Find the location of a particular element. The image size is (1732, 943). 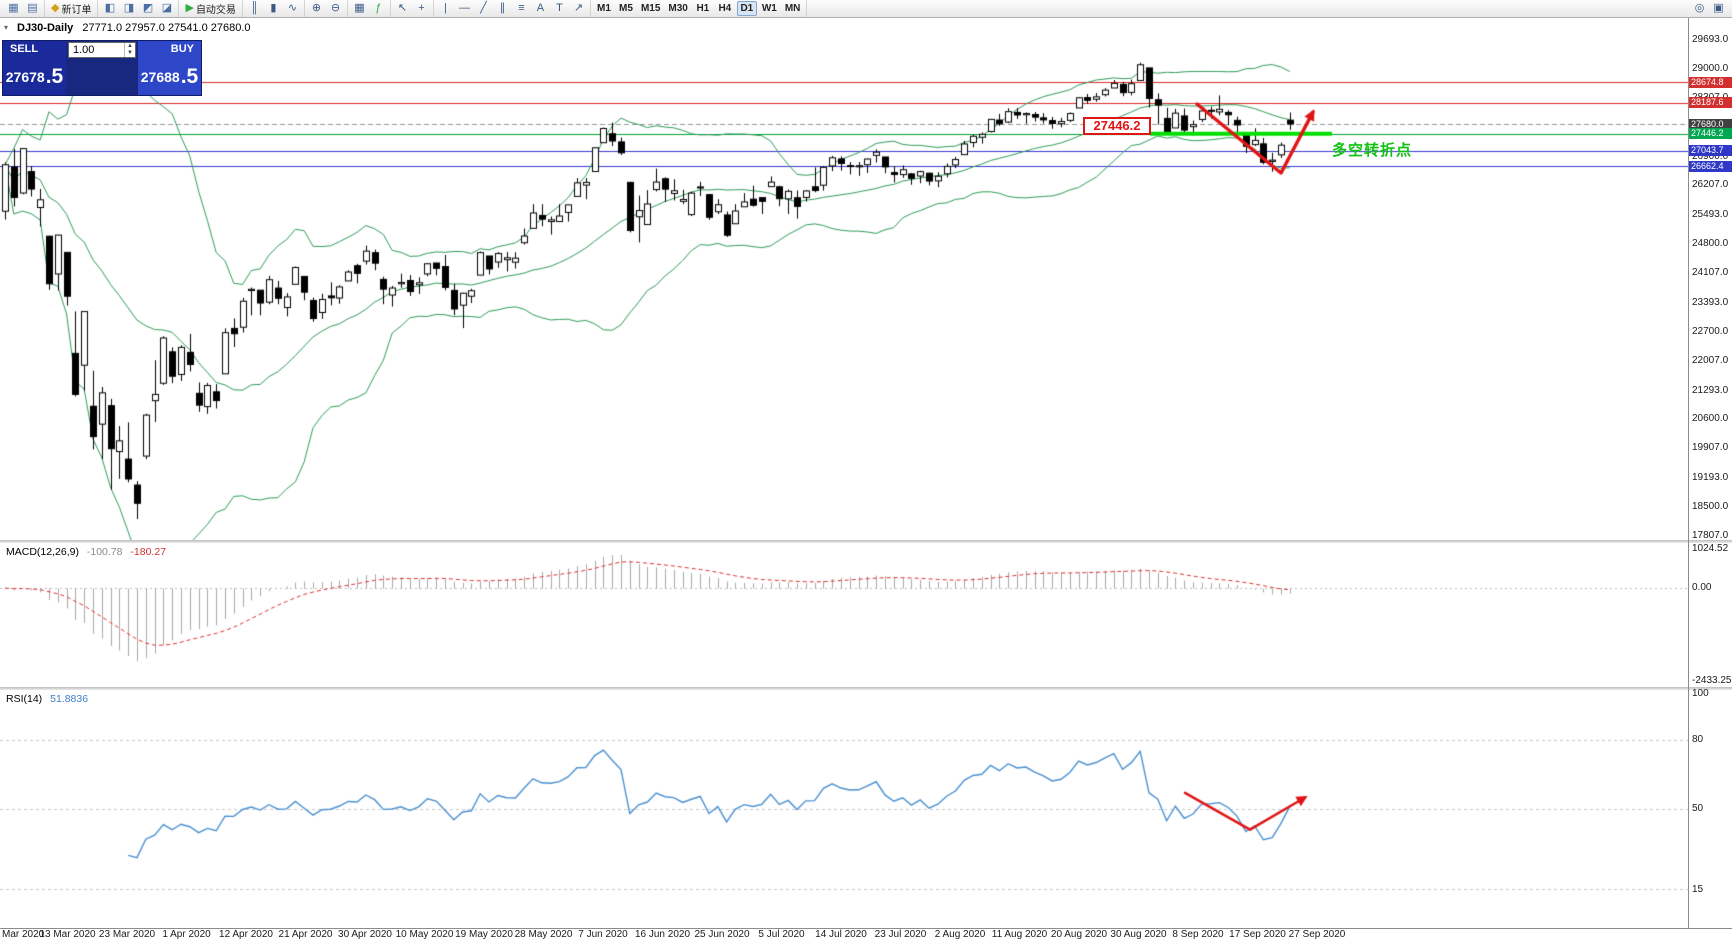

tile-windows-icon-glyph: ▦ is located at coordinates (359, 8).